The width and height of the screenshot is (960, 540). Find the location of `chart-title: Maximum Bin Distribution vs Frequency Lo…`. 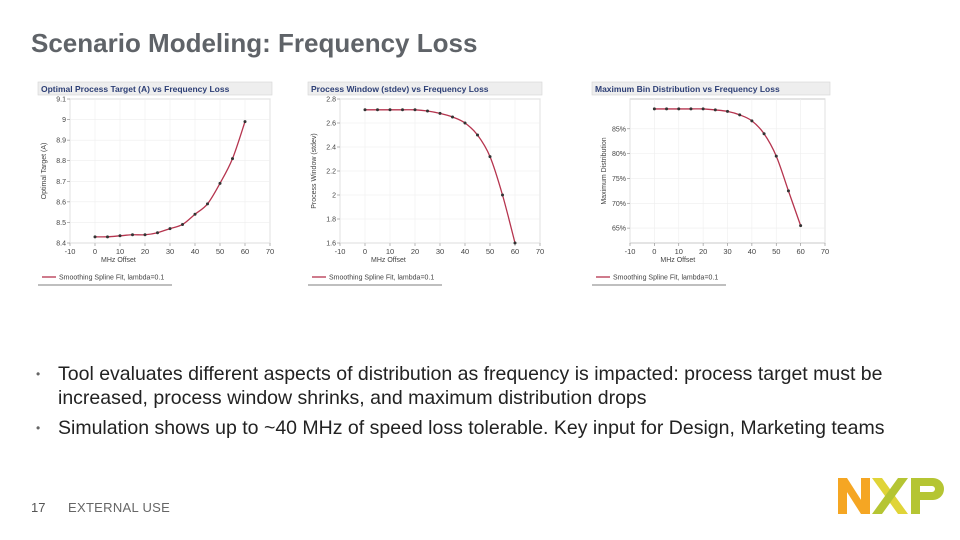

chart-title: Maximum Bin Distribution vs Frequency Lo… is located at coordinates (687, 89).